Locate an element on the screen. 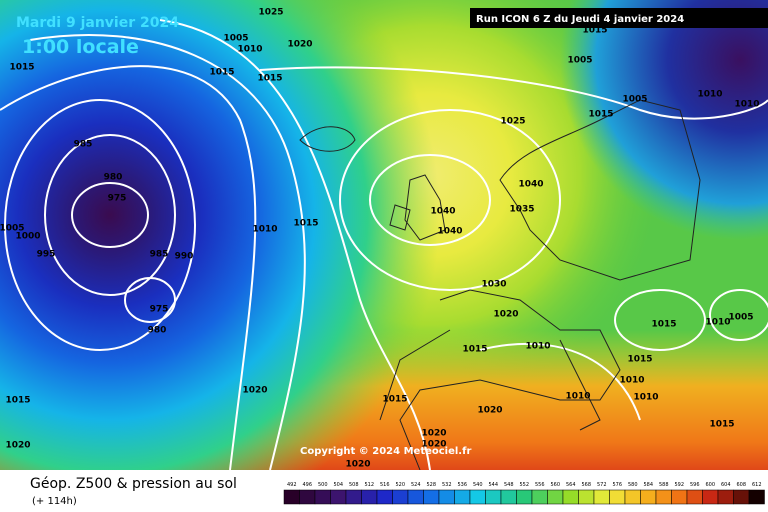  scale-label: 596 is located at coordinates (695, 485).